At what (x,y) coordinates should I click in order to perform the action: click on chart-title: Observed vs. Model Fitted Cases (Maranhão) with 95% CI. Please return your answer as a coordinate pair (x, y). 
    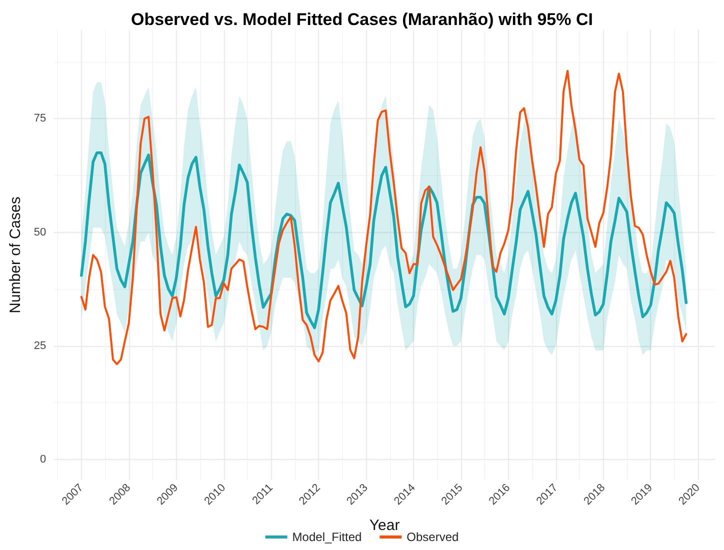
    Looking at the image, I should click on (362, 19).